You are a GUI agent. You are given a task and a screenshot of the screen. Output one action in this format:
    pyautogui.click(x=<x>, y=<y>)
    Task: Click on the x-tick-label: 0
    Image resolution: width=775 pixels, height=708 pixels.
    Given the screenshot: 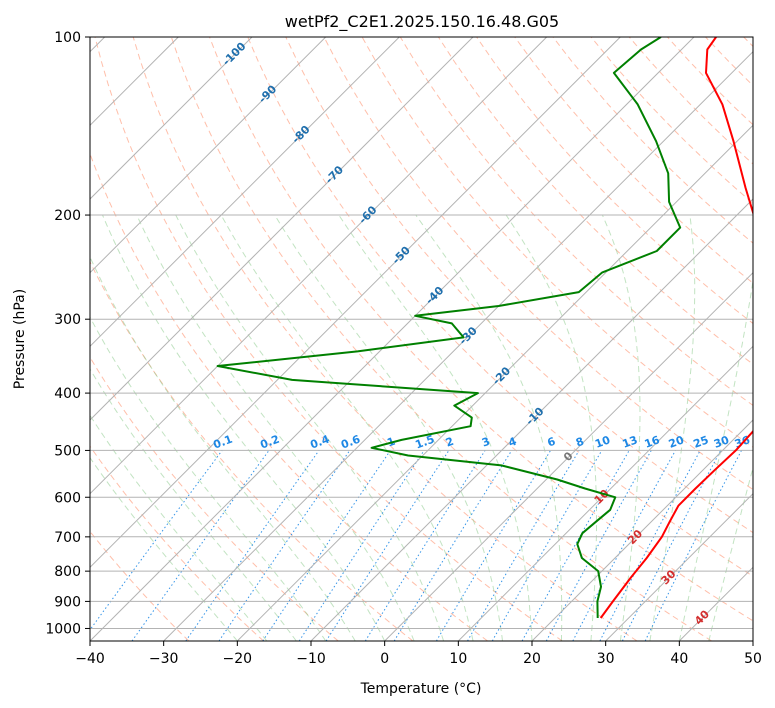 What is the action you would take?
    pyautogui.click(x=384, y=659)
    